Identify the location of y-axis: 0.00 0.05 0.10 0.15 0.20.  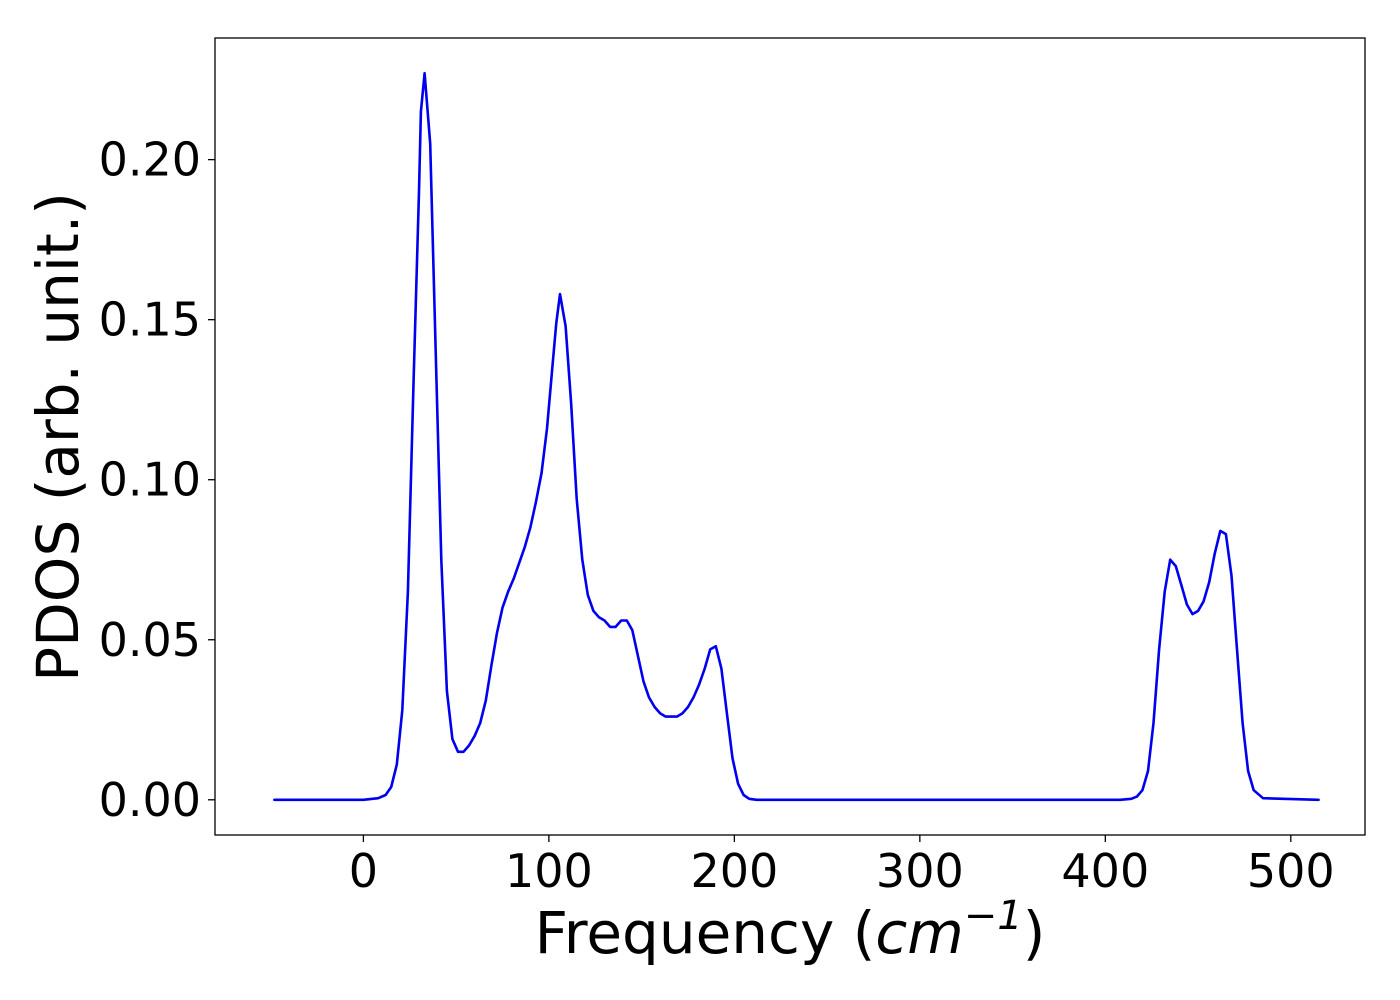
(157, 480).